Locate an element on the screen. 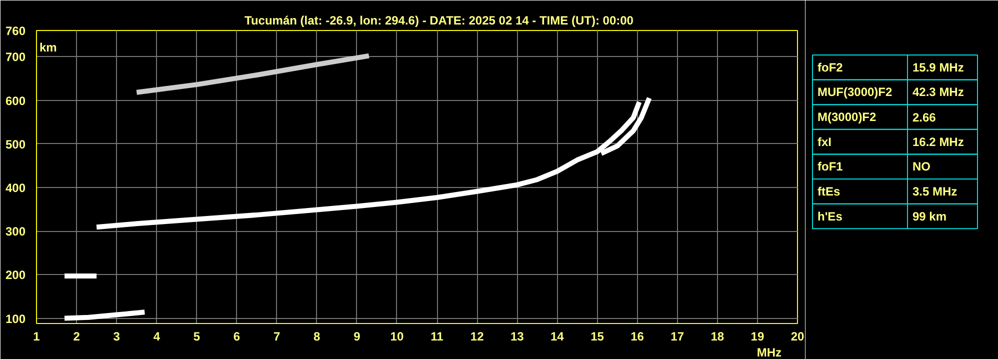 The height and width of the screenshot is (359, 998). x-tick-label: 7 is located at coordinates (276, 337).